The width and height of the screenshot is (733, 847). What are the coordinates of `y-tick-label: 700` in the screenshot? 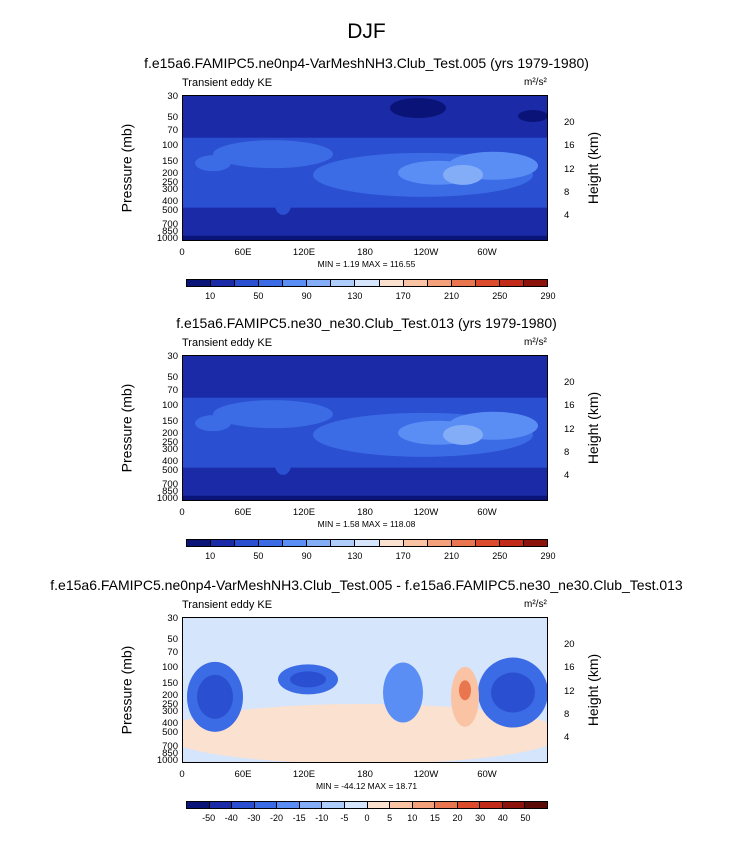 It's located at (170, 746).